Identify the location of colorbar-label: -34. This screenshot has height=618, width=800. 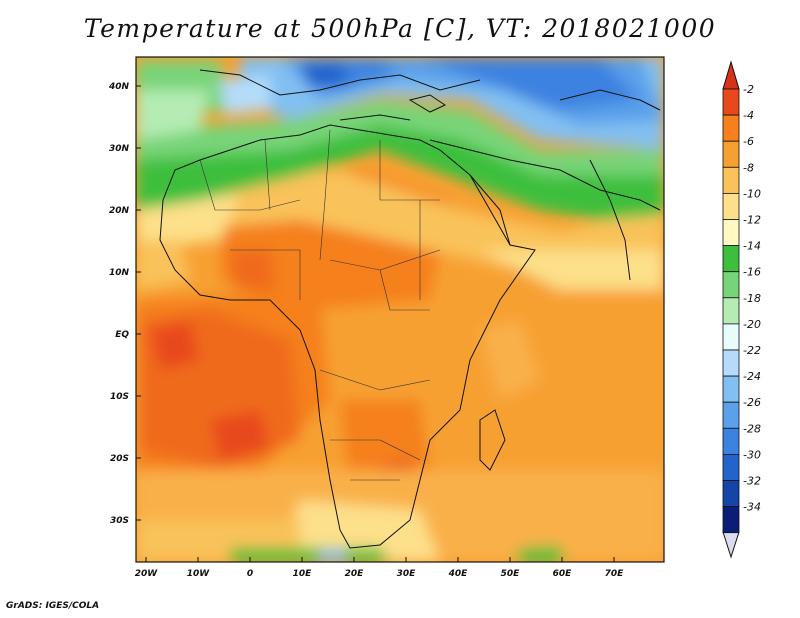
(752, 507).